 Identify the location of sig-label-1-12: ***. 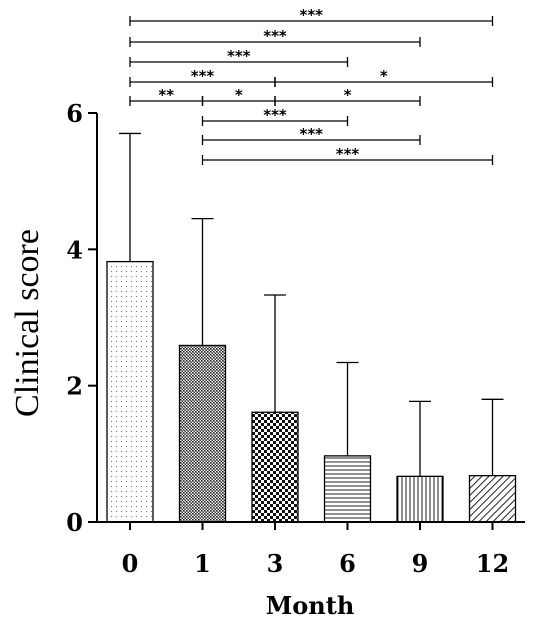
(348, 154).